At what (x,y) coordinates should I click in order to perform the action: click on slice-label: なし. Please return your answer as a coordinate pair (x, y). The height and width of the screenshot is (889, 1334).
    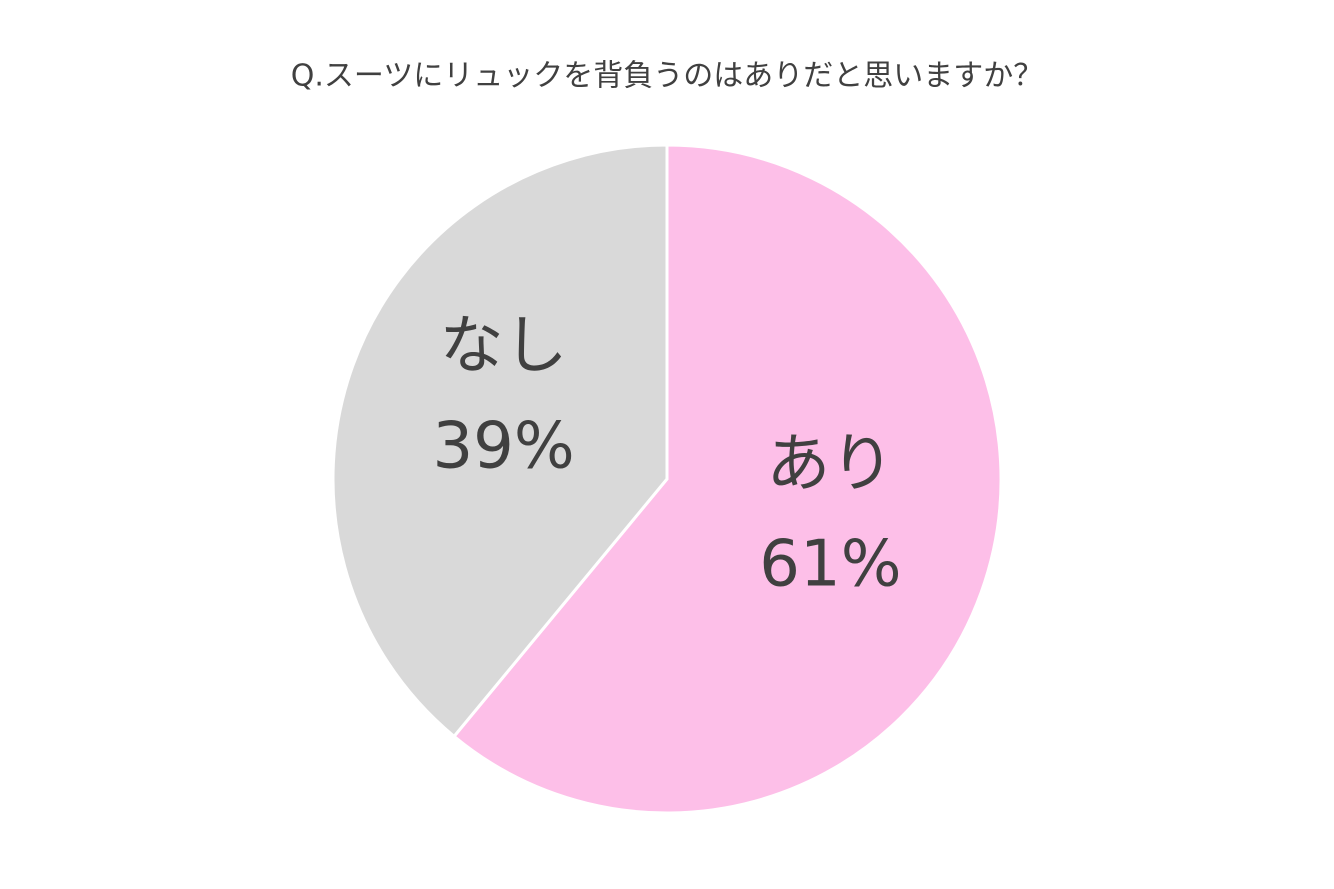
    Looking at the image, I should click on (504, 347).